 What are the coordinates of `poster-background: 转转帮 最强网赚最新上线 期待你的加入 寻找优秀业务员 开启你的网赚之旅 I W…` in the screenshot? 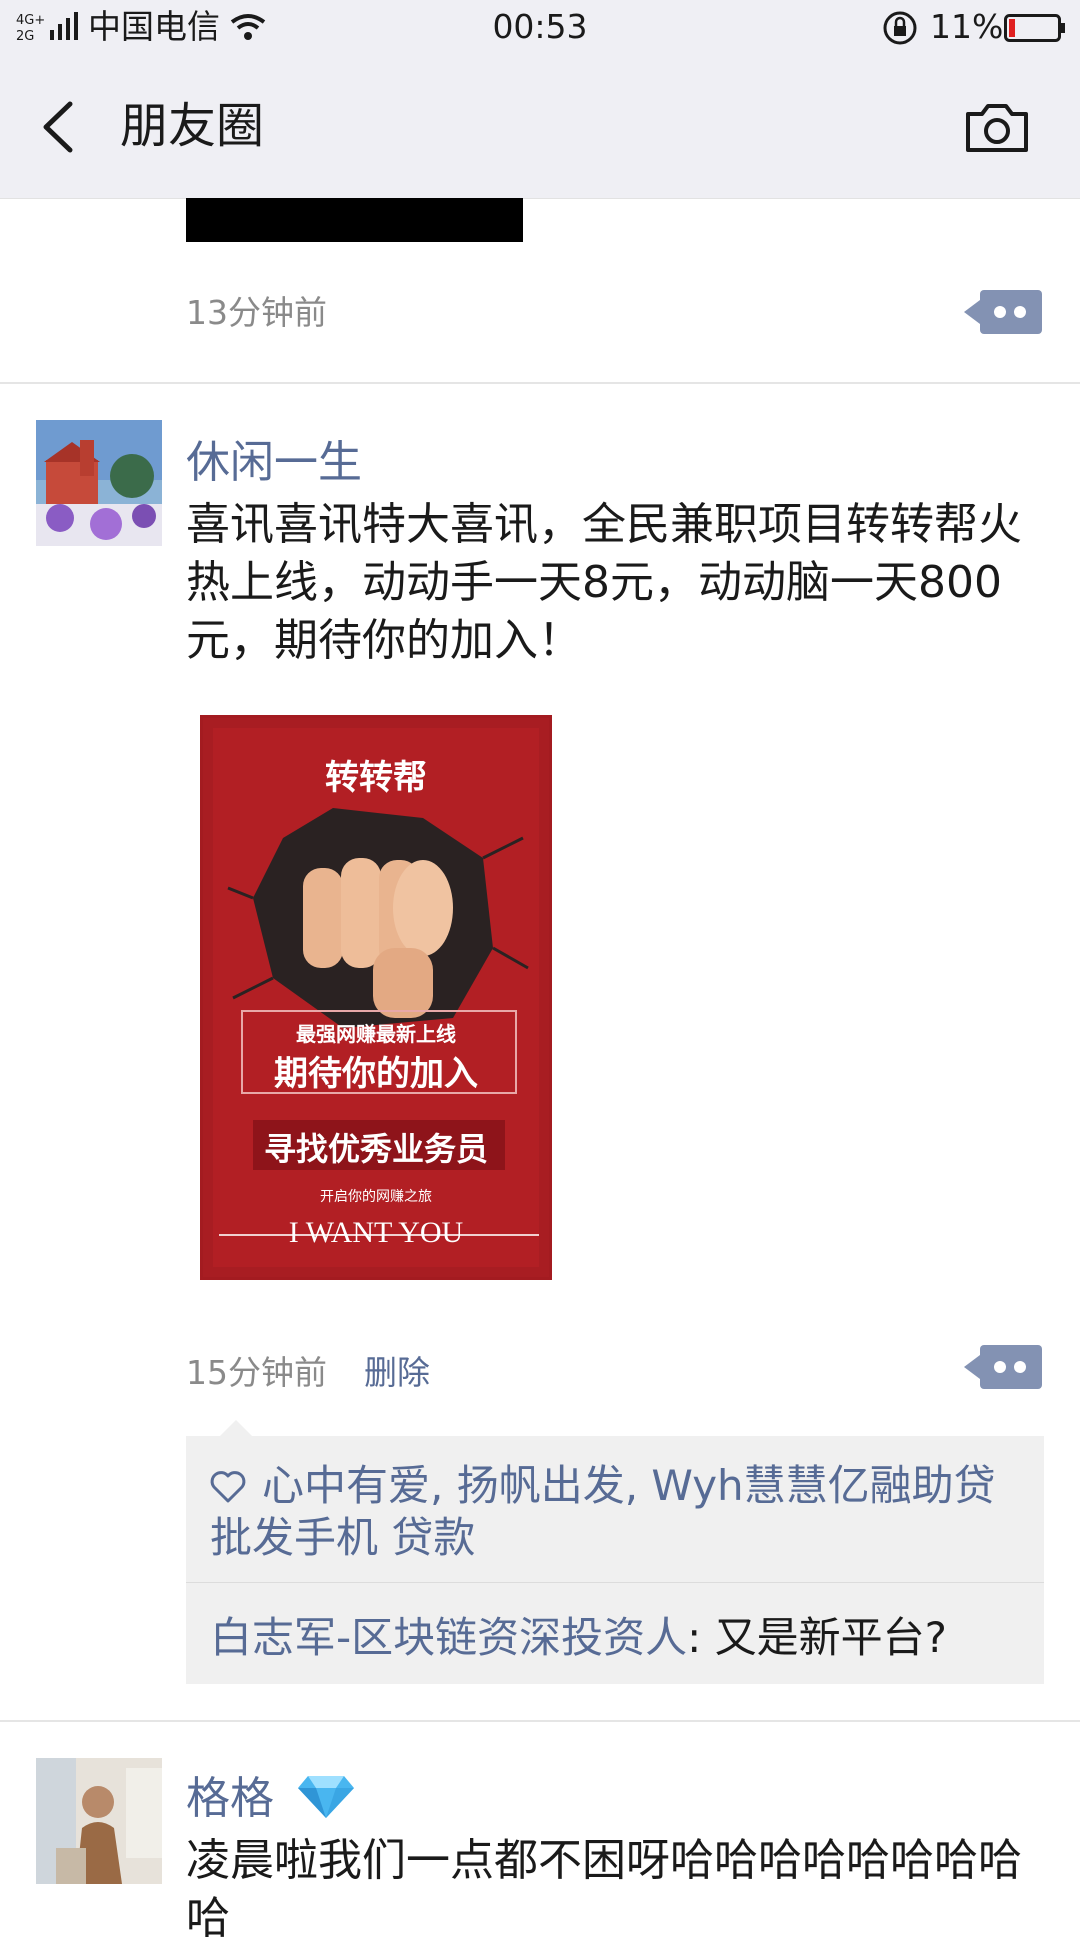 It's located at (376, 997).